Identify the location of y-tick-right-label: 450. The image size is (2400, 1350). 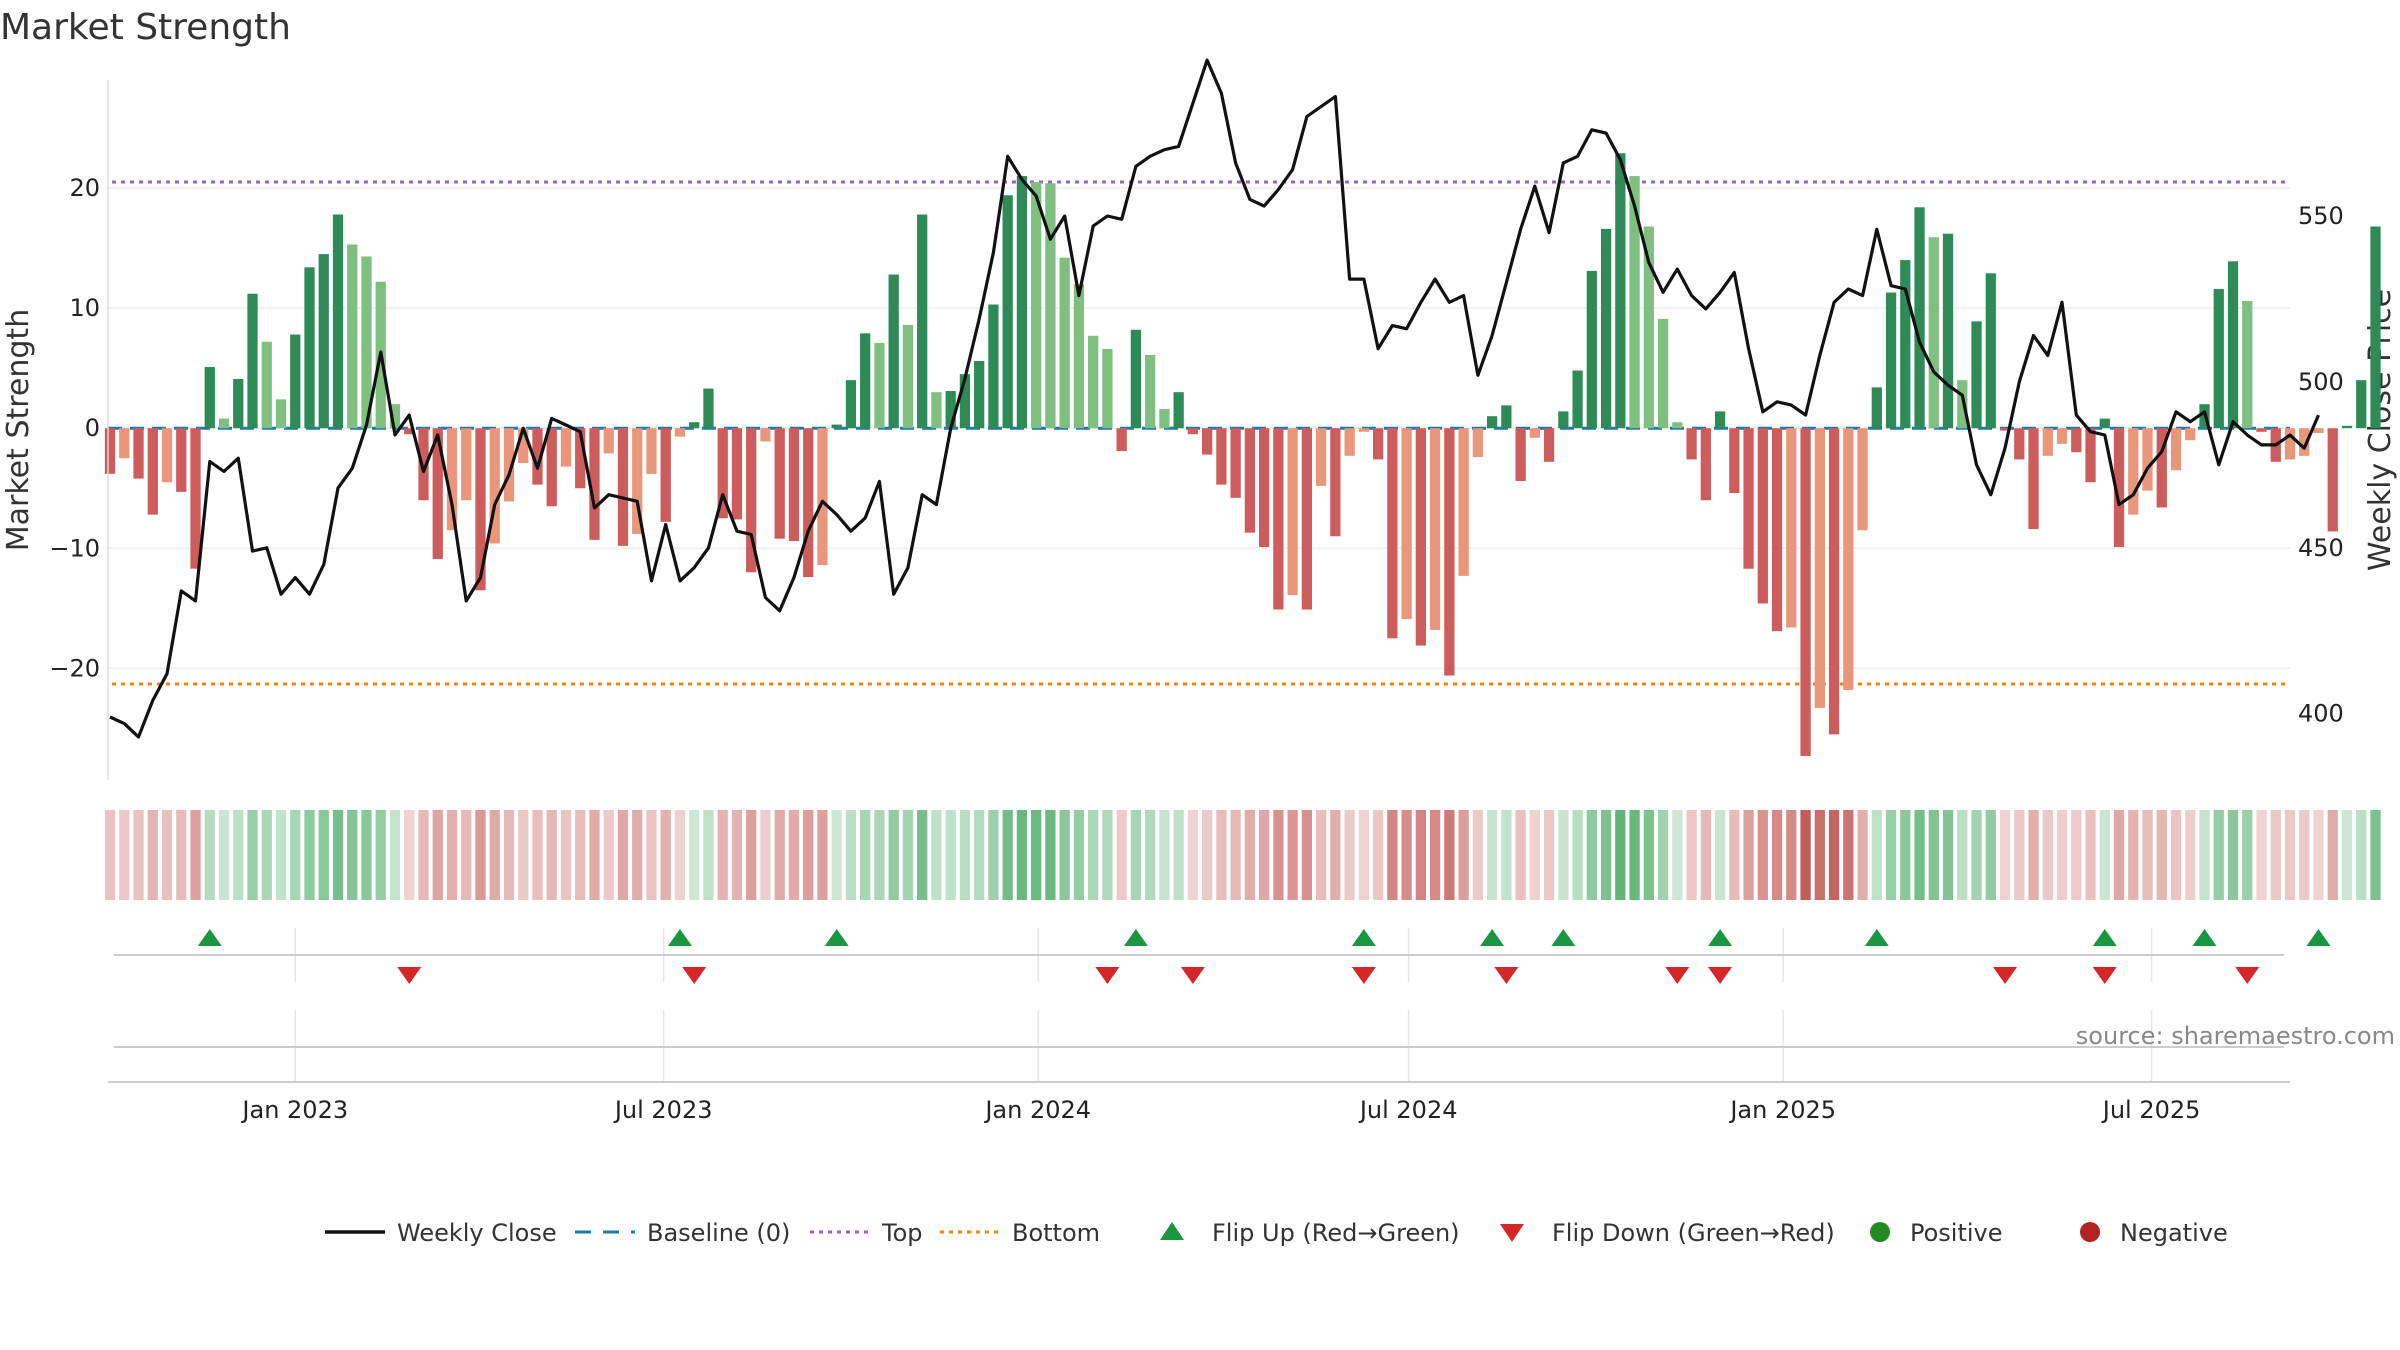
(2321, 548).